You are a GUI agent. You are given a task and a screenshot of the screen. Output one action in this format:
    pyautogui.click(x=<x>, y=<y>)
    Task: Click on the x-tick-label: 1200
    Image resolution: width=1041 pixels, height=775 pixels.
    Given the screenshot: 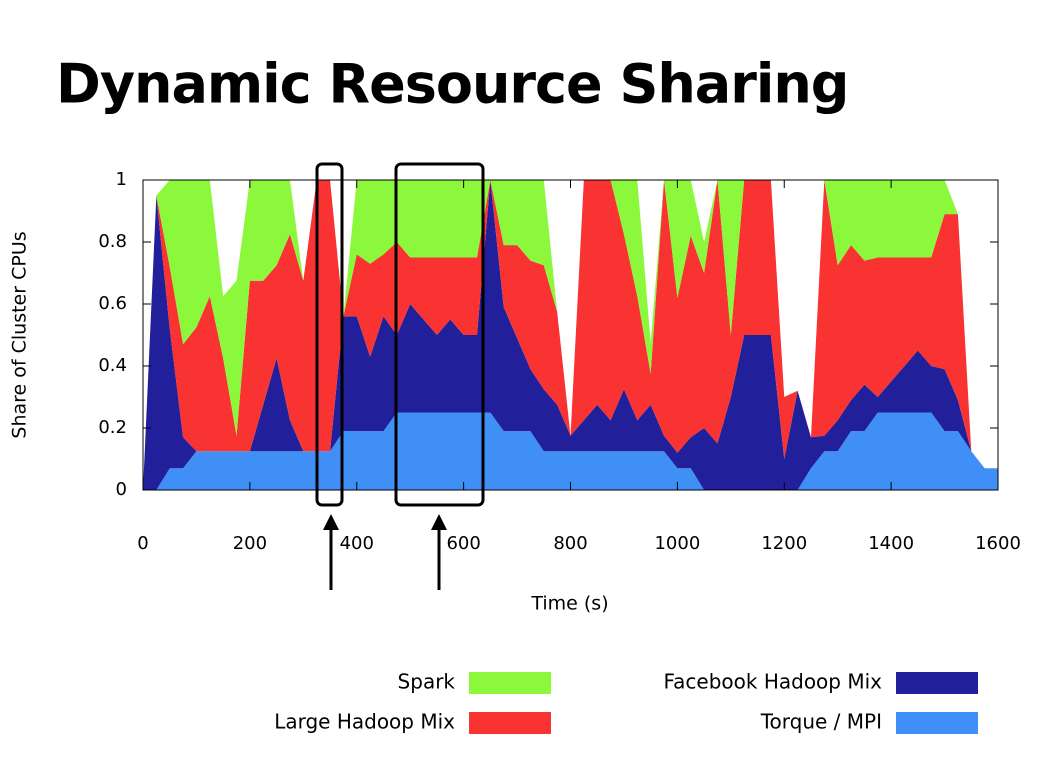 What is the action you would take?
    pyautogui.click(x=784, y=543)
    